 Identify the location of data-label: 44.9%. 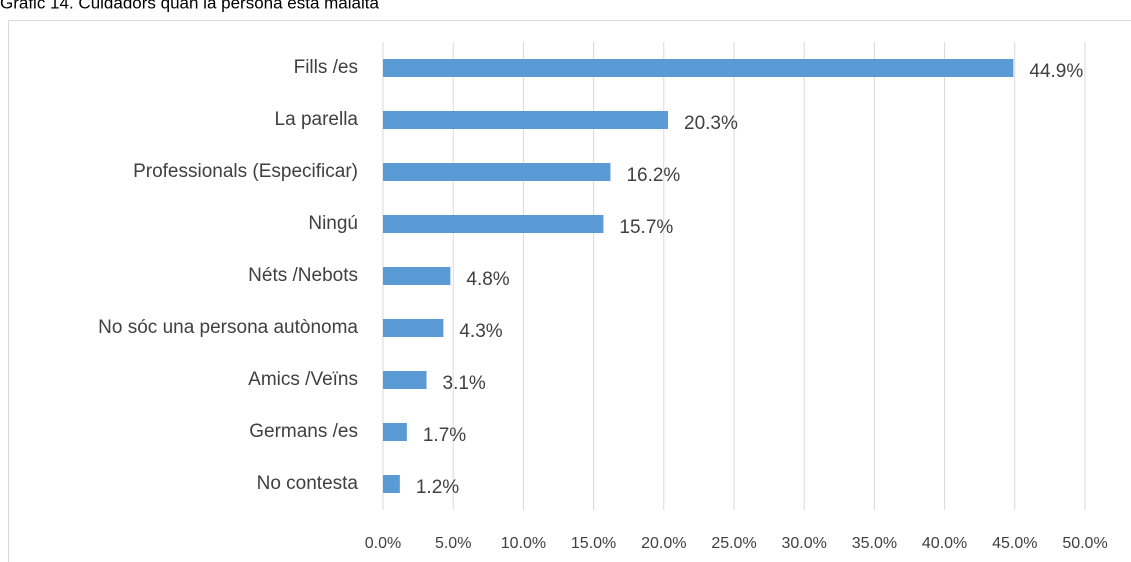
(1056, 71).